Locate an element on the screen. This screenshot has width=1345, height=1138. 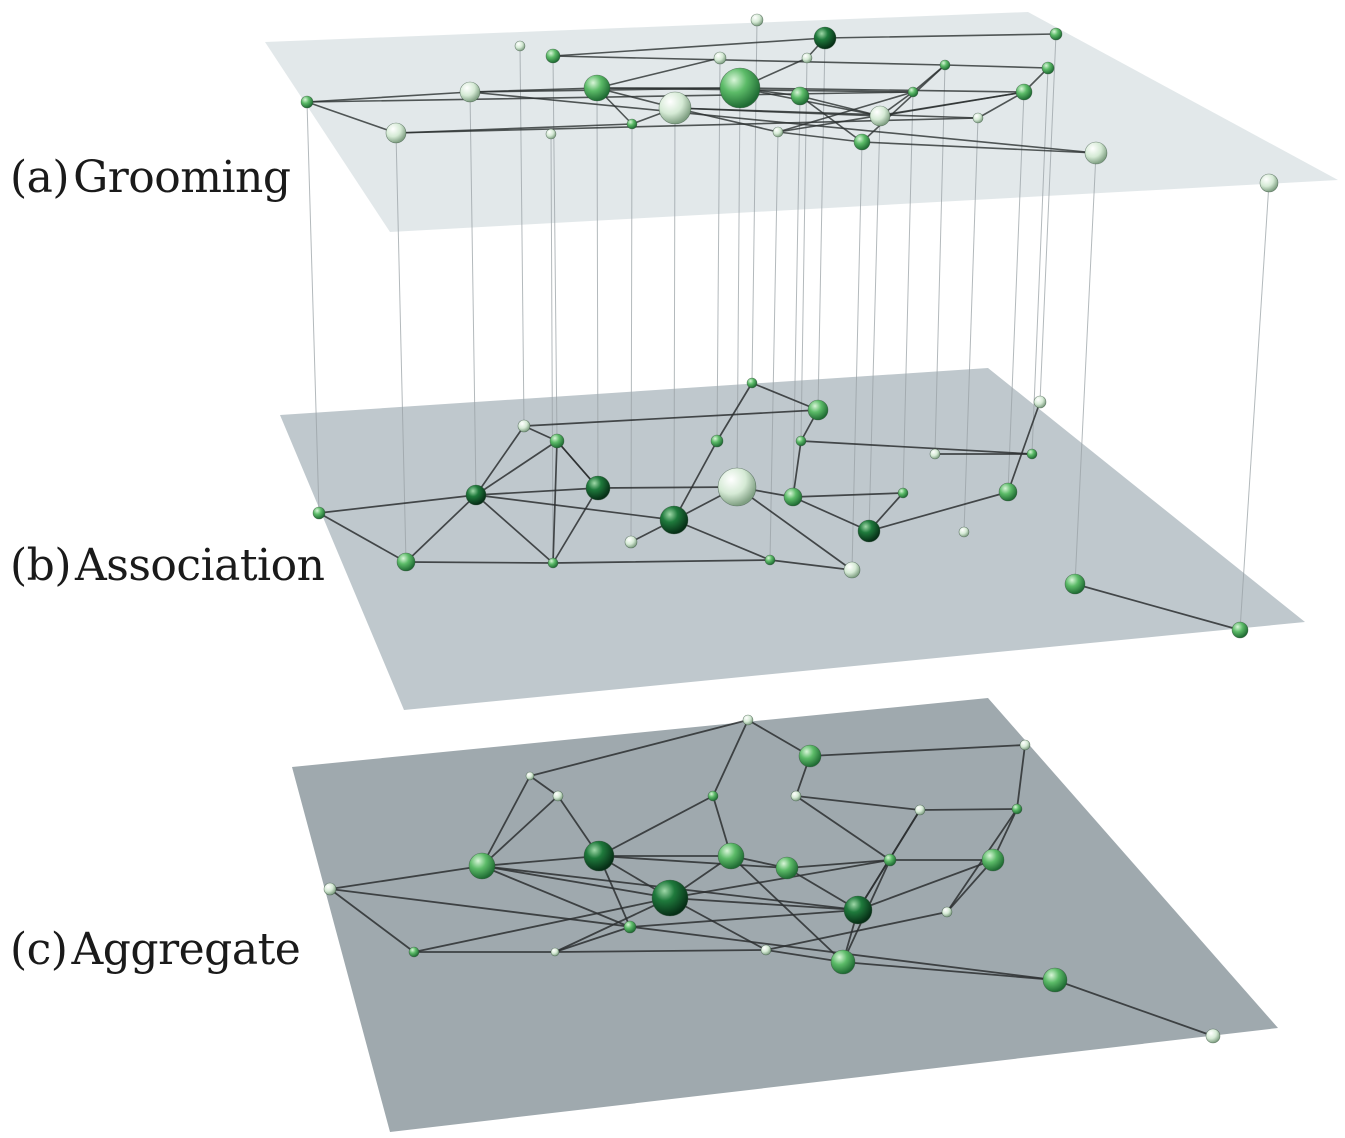
layer-label-association: (b)Association is located at coordinates (167, 565).